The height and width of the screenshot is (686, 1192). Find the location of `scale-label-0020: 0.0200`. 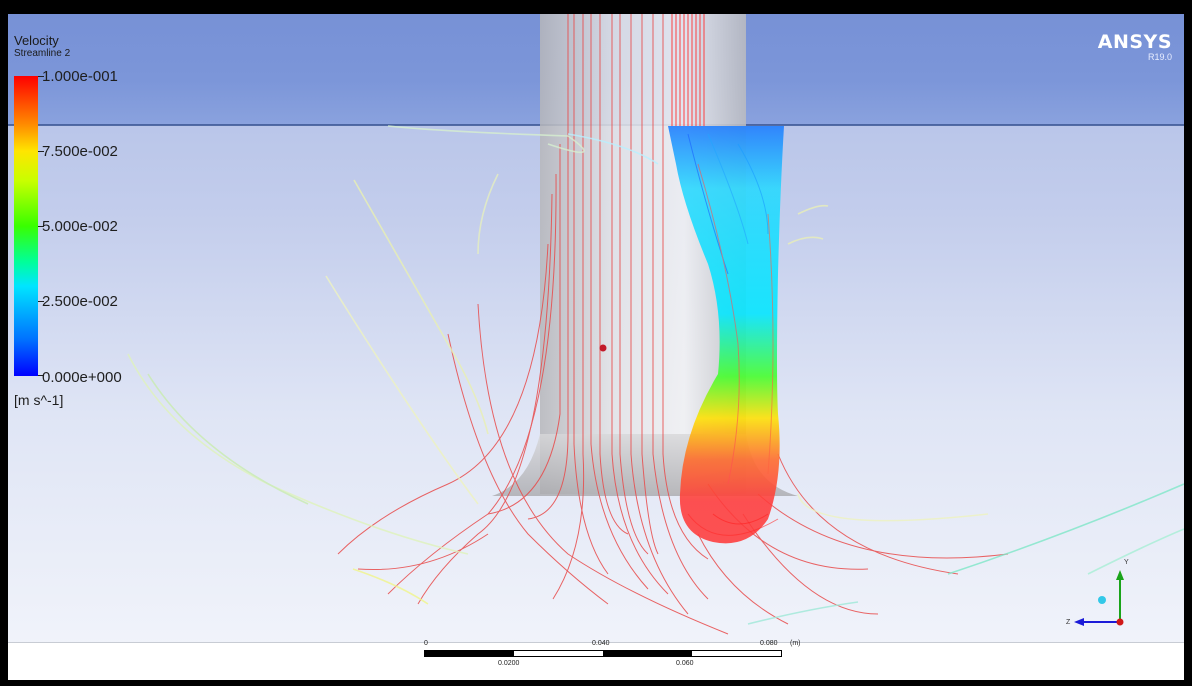

scale-label-0020: 0.0200 is located at coordinates (509, 663).